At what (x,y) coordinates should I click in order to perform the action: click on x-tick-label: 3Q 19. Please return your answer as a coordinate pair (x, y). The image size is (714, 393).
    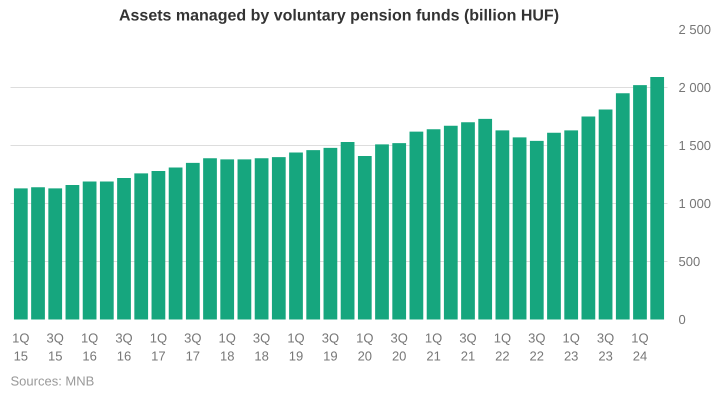
    Looking at the image, I should click on (331, 347).